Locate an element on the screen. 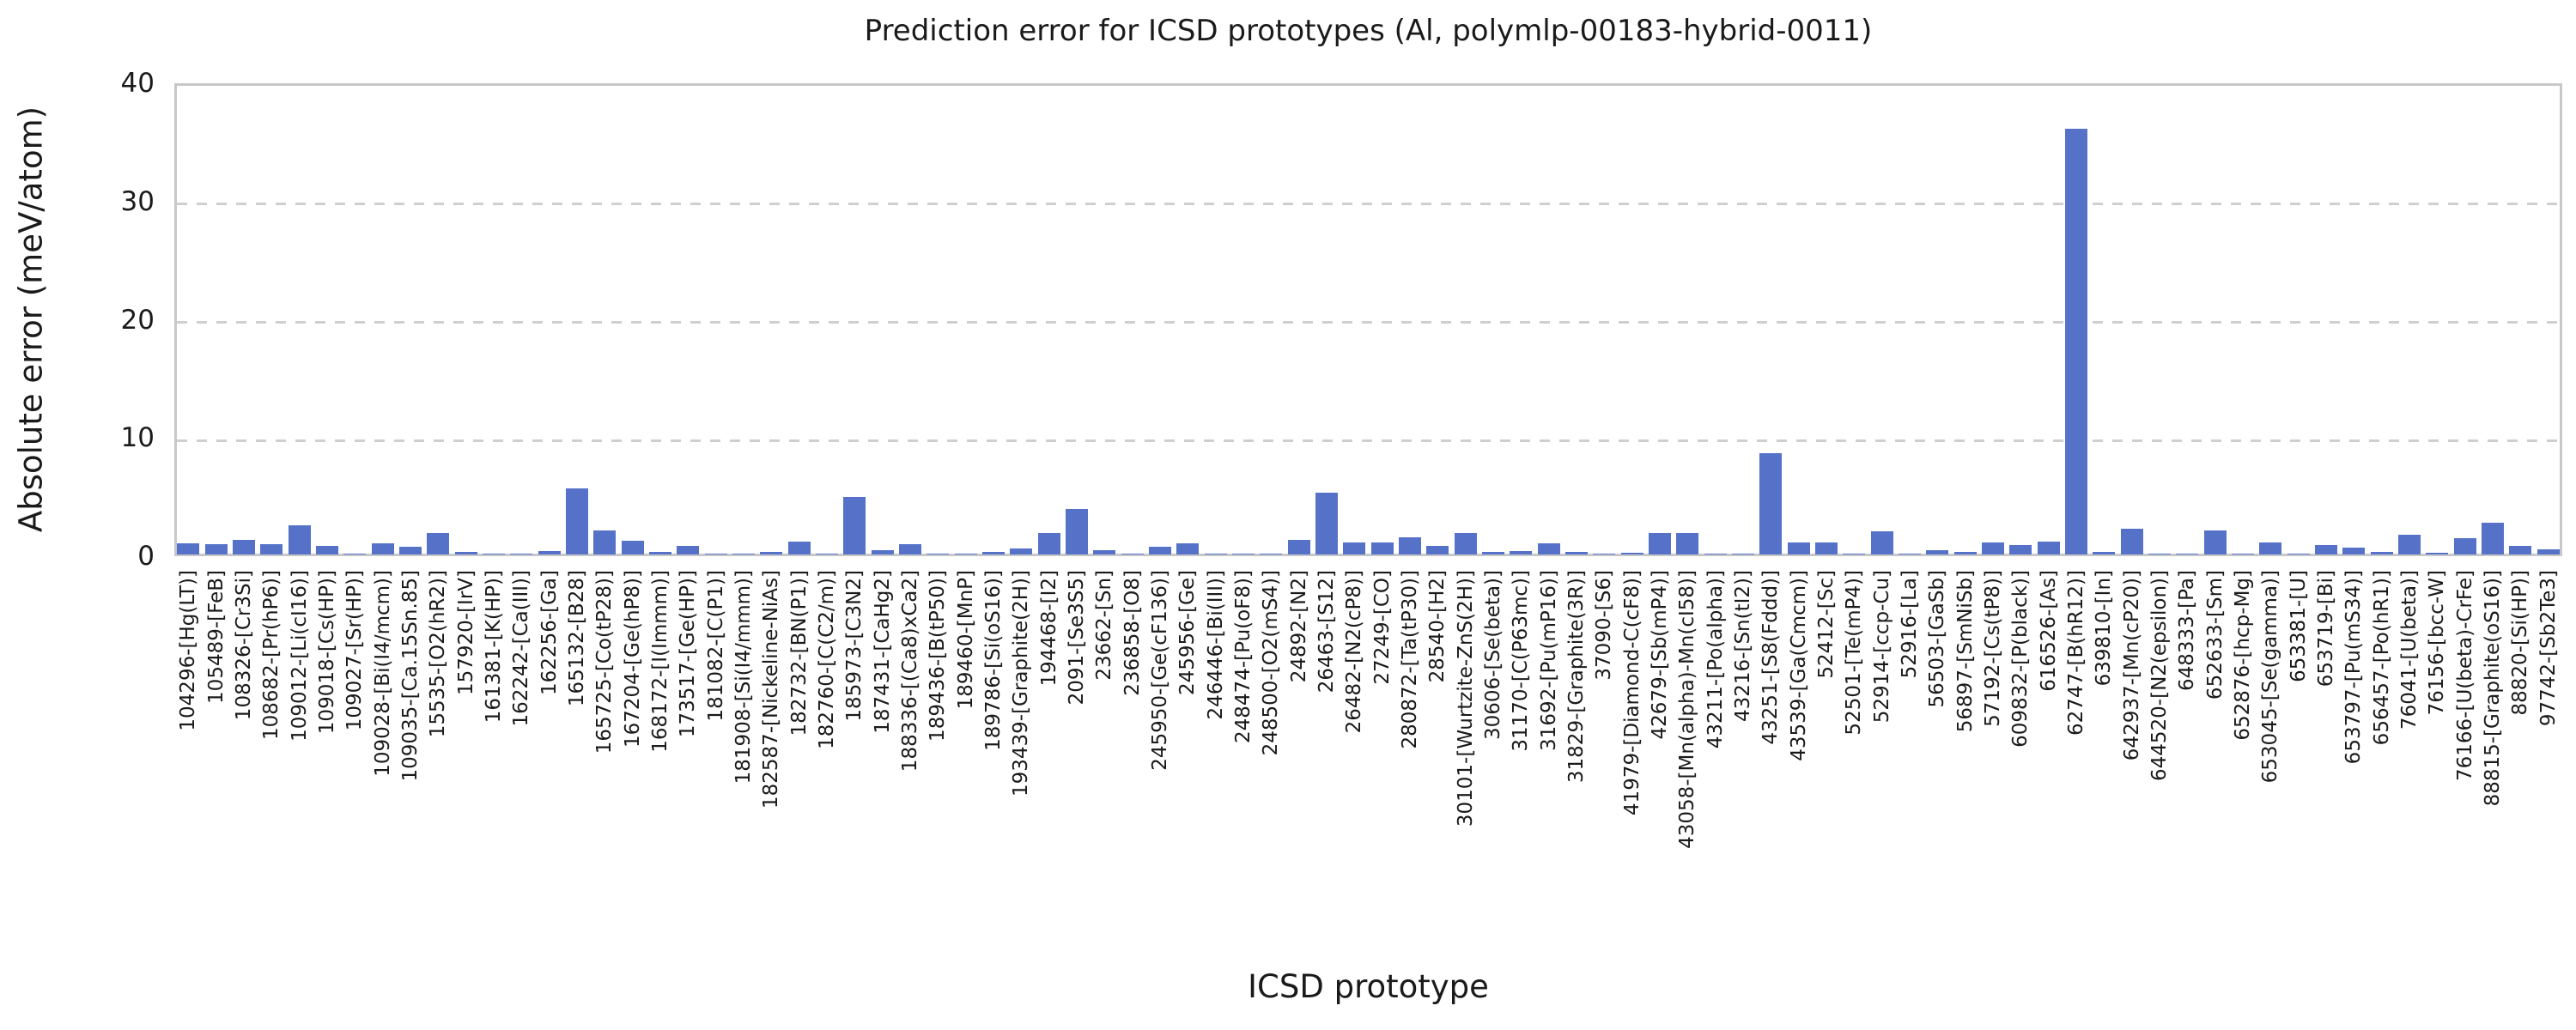  x-tick-label-173517-[Ge(HP)]: 173517-[Ge(HP)] is located at coordinates (688, 654).